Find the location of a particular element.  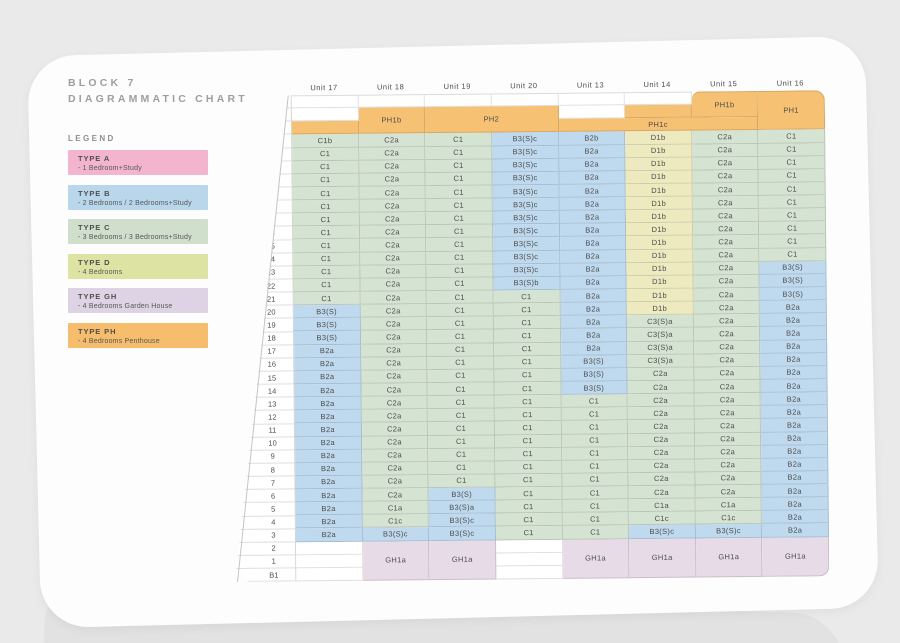

legend-item-desc: - 4 Bedrooms is located at coordinates (100, 272).